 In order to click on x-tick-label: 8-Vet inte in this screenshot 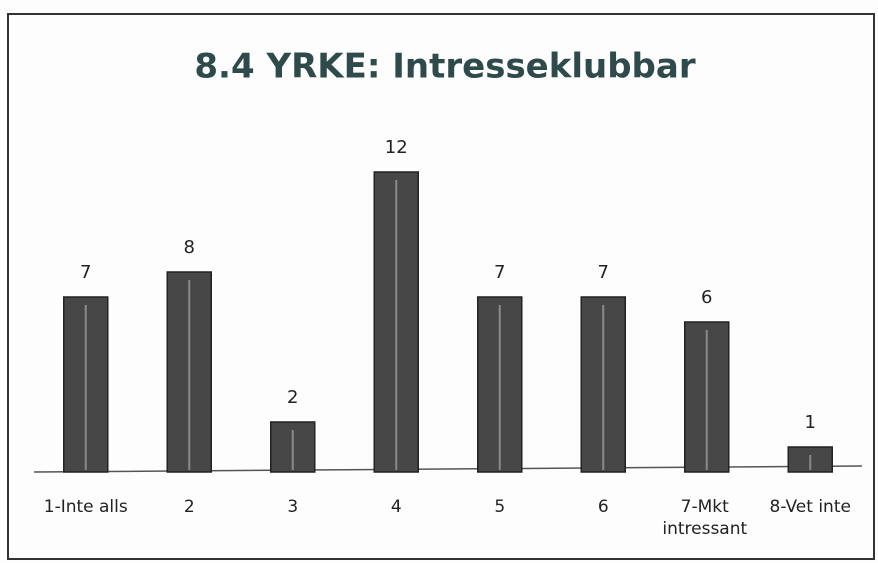, I will do `click(810, 507)`.